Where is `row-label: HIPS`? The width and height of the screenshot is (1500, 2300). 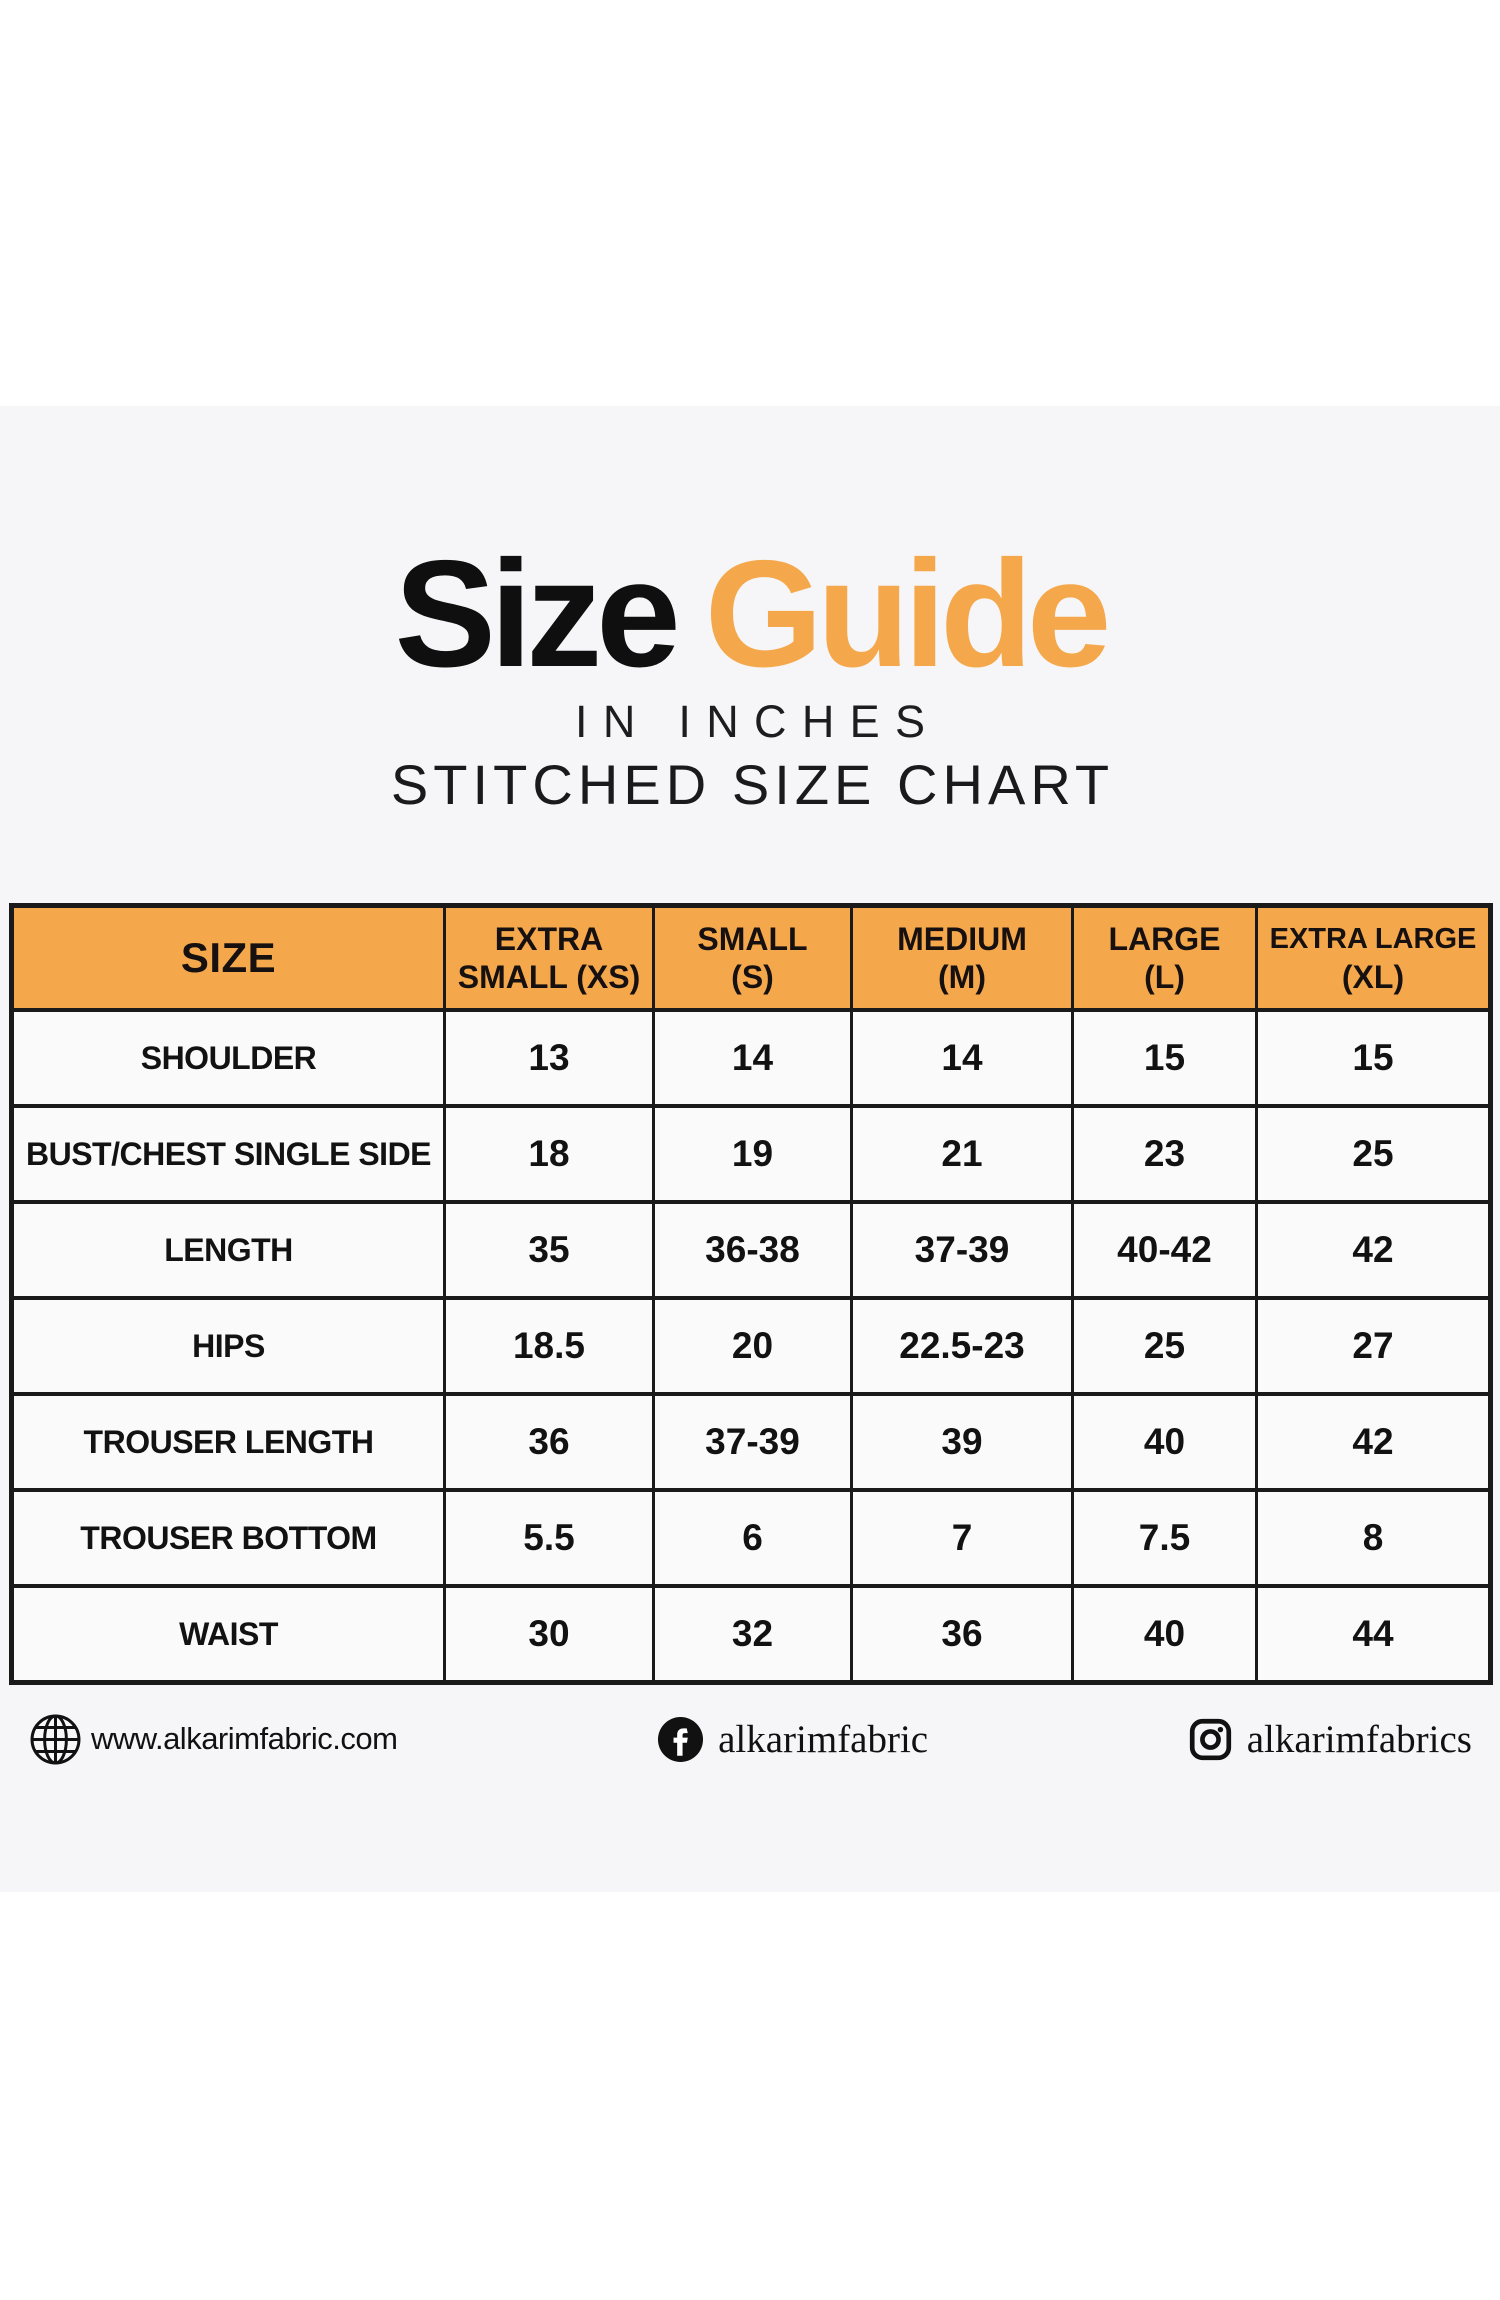 row-label: HIPS is located at coordinates (228, 1346).